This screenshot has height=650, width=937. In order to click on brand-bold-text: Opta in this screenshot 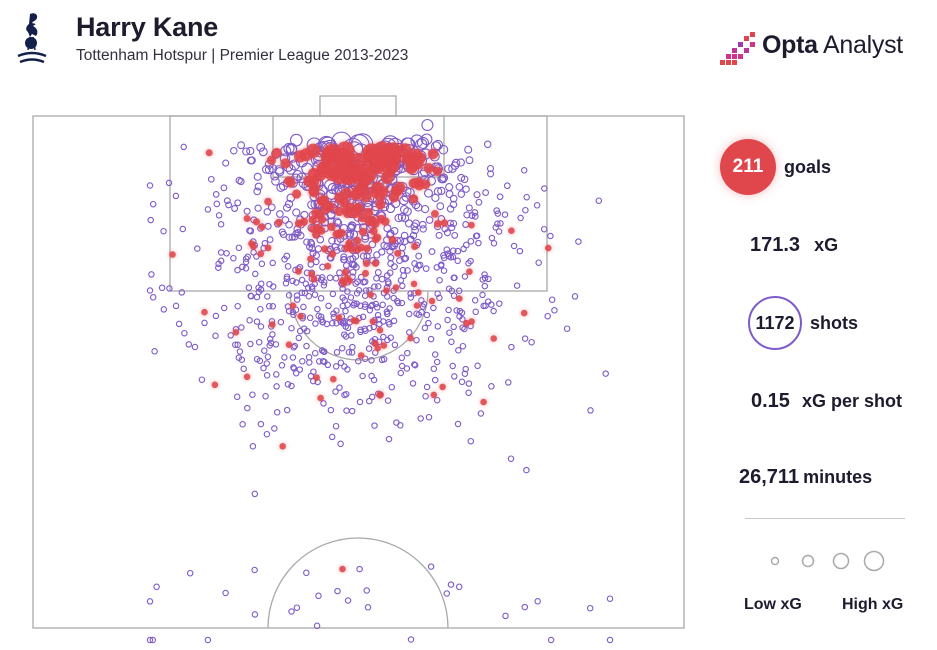, I will do `click(790, 45)`.